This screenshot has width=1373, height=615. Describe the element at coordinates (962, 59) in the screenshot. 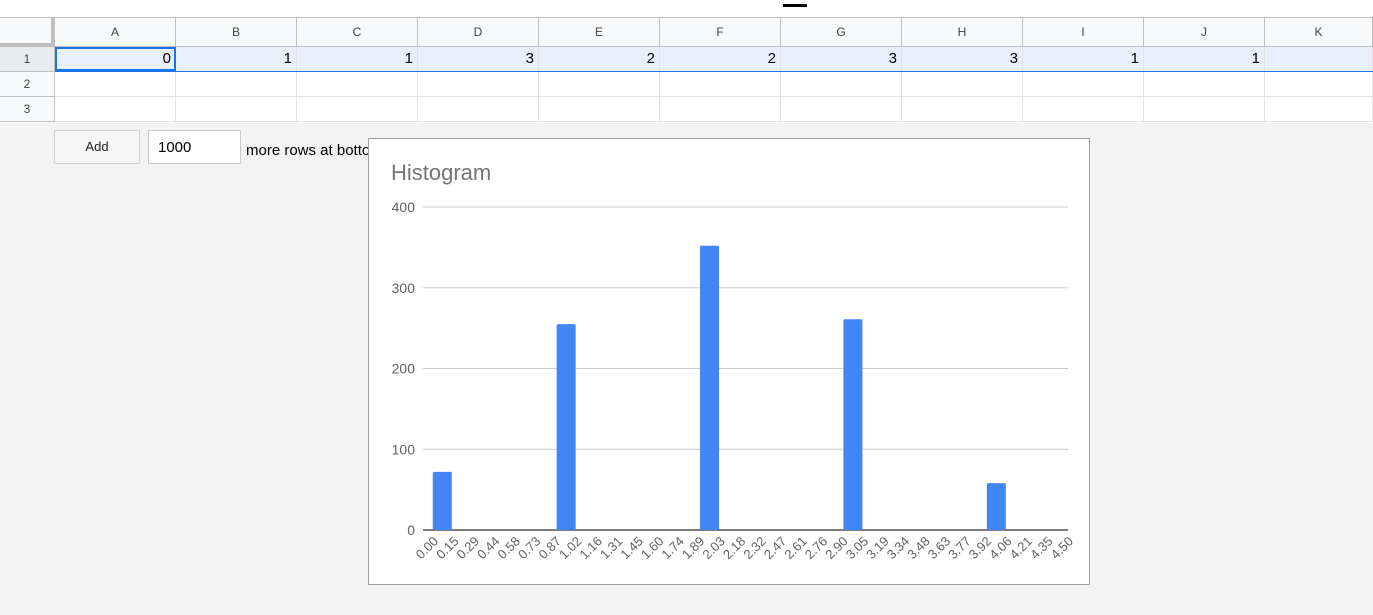

I see `cell-h1: 3` at that location.